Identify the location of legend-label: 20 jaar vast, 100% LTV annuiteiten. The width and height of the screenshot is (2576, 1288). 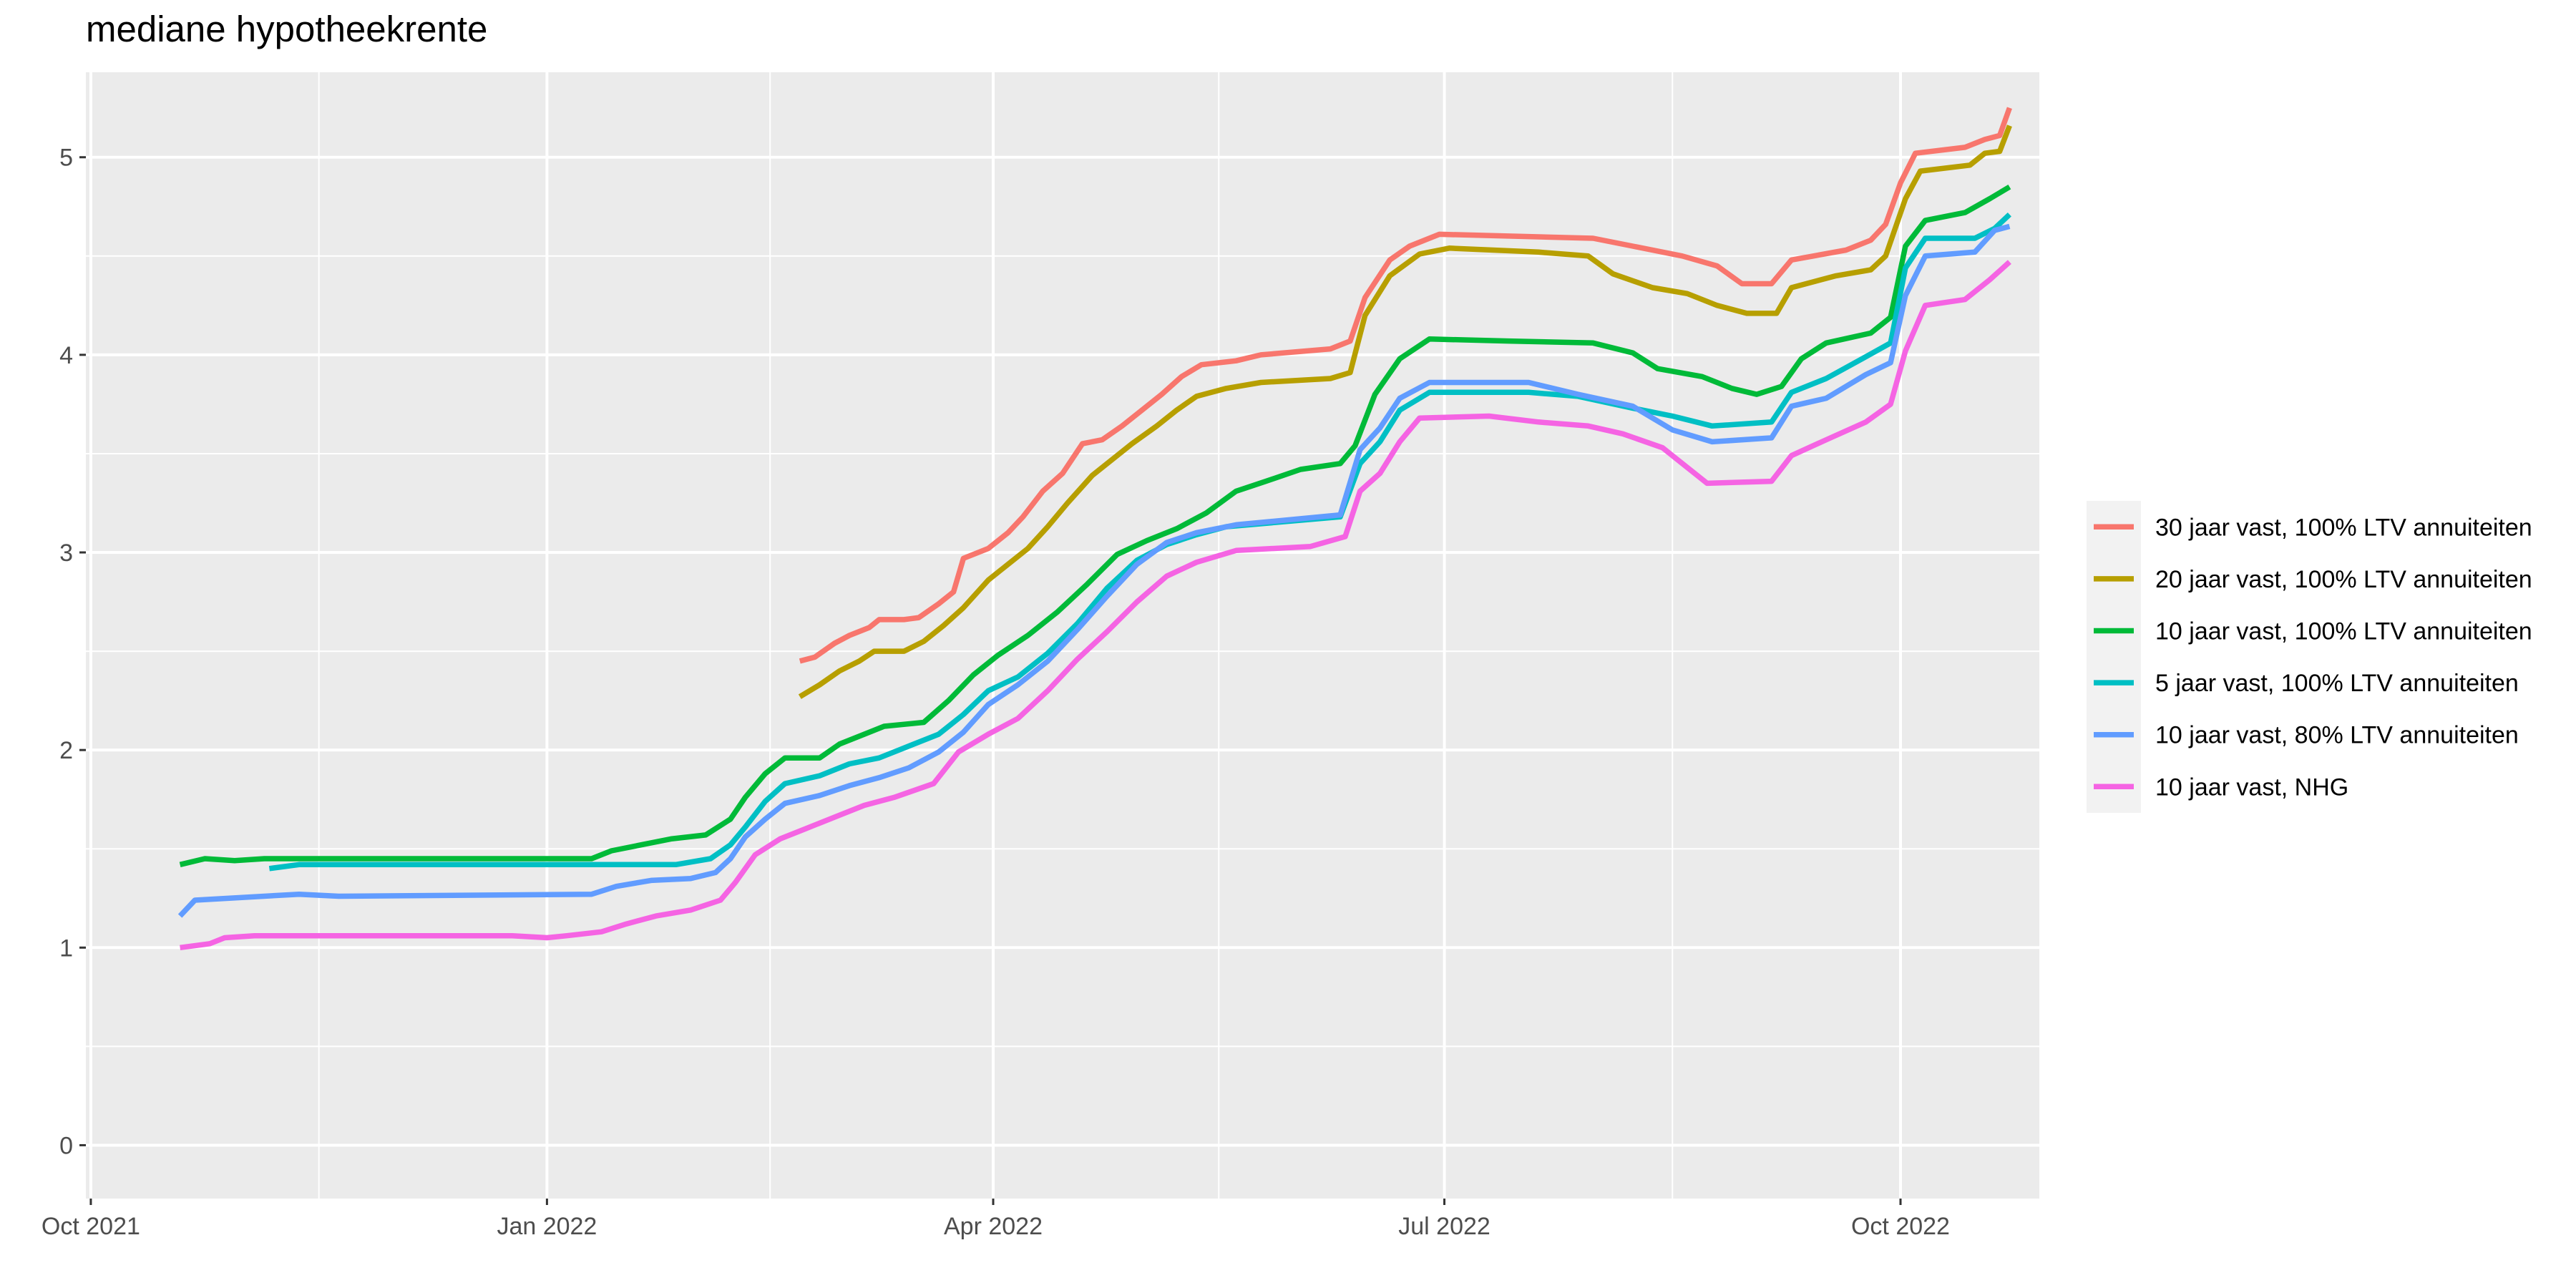
(2343, 579).